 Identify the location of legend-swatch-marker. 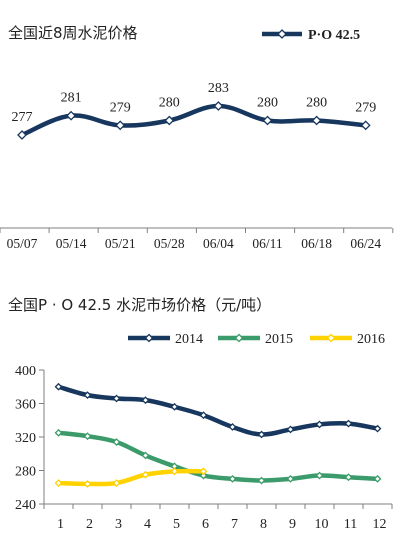
(282, 34).